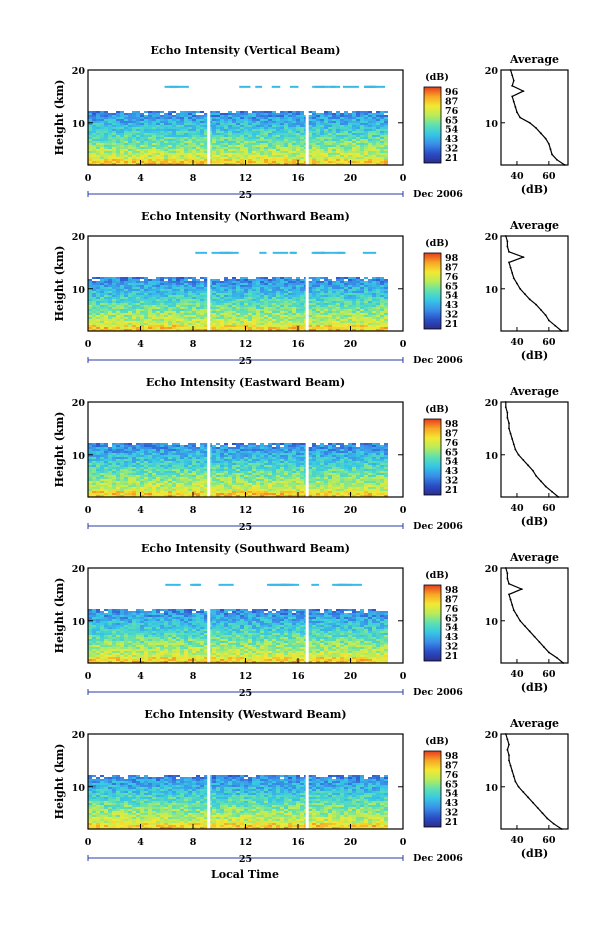 The width and height of the screenshot is (616, 929). What do you see at coordinates (307, 283) in the screenshot?
I see `data-gap` at bounding box center [307, 283].